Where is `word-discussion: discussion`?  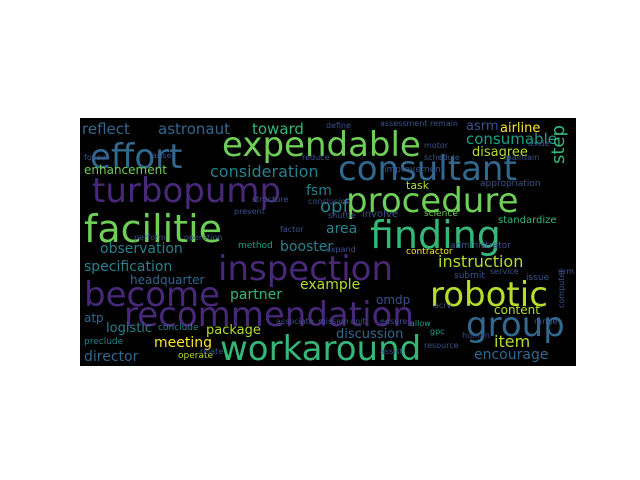 word-discussion: discussion is located at coordinates (370, 334).